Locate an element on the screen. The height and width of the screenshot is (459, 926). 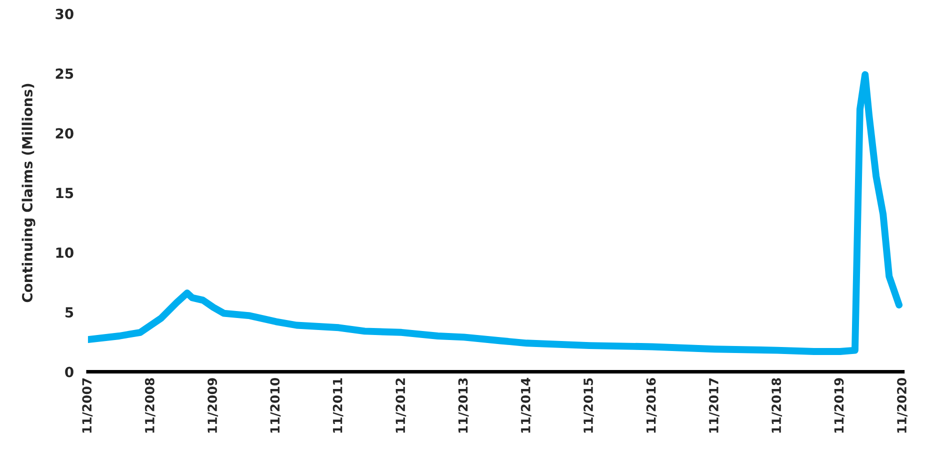
x-tick-label: 11/2016 is located at coordinates (651, 405).